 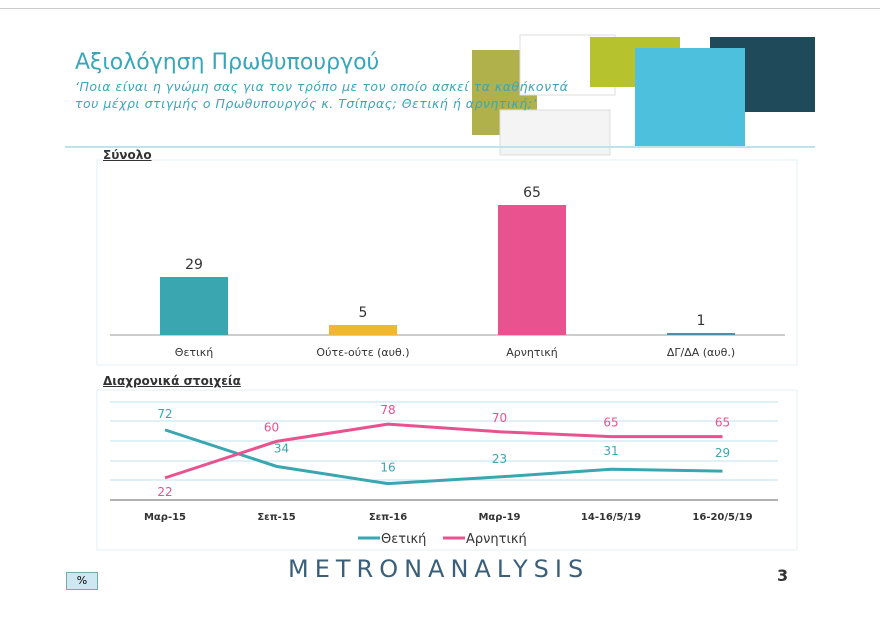 I want to click on line-data-label: 29, so click(x=722, y=453).